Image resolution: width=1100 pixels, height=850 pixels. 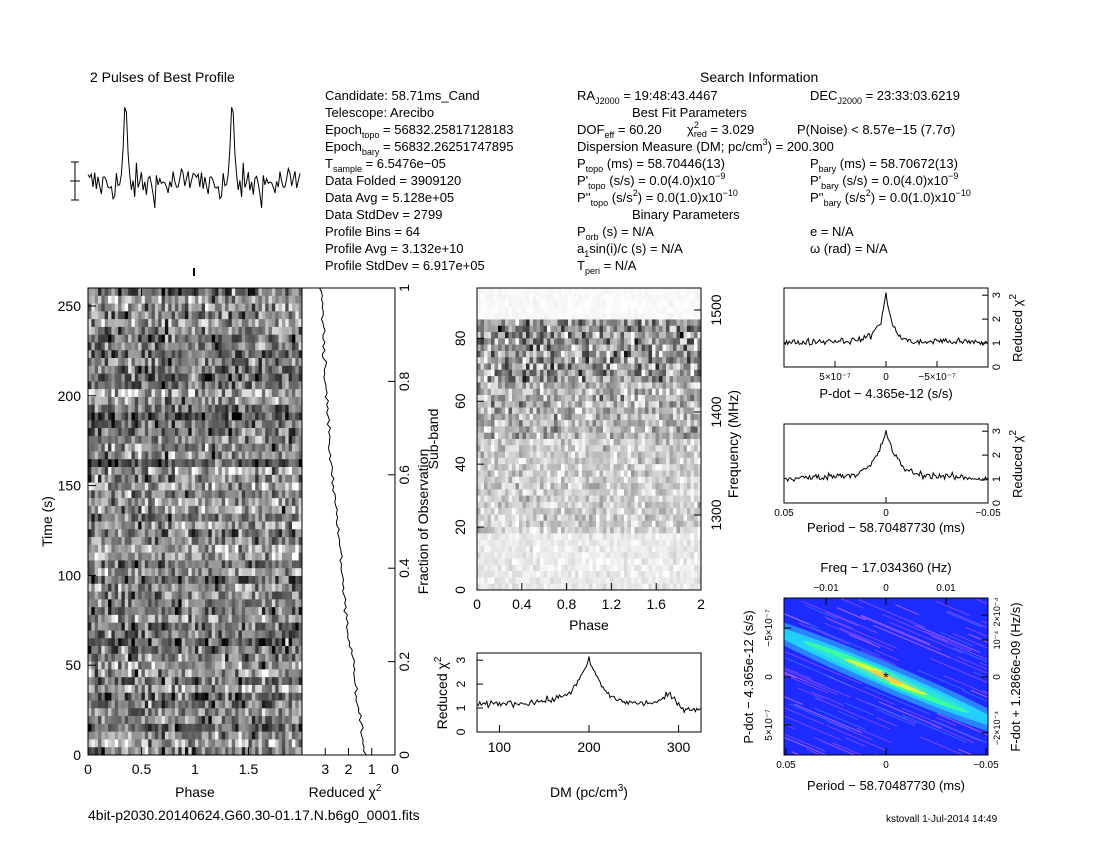 I want to click on plot-frame, so click(x=348, y=521).